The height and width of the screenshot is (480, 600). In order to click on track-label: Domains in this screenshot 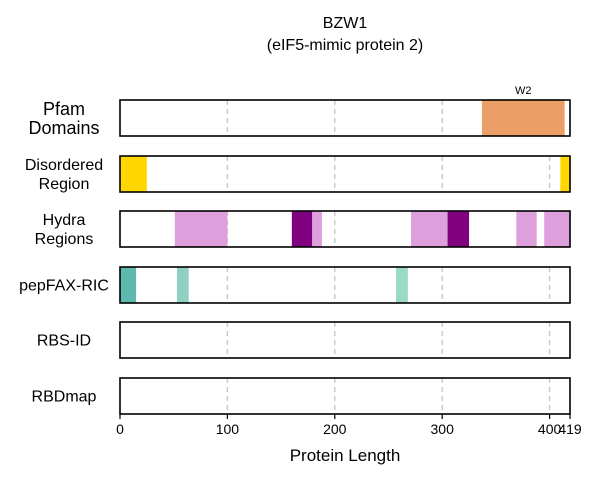, I will do `click(63, 128)`.